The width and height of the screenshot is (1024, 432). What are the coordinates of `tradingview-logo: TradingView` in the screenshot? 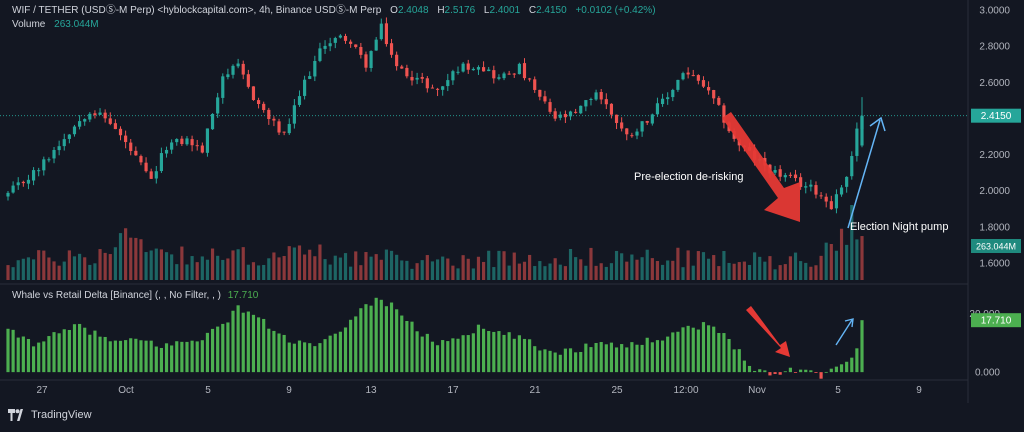 It's located at (50, 415).